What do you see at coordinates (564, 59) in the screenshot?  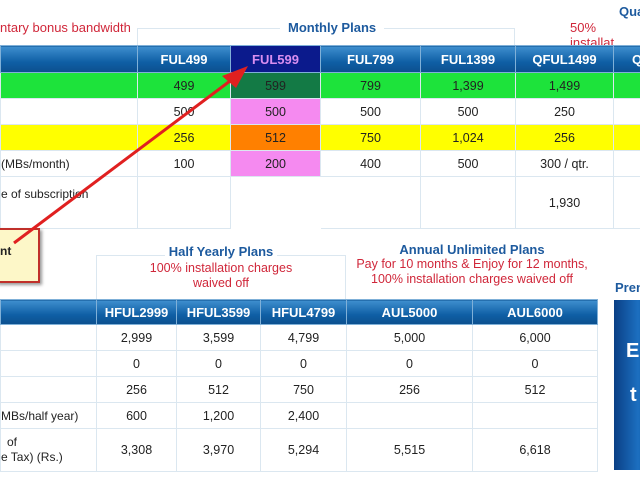 I see `col-qful1499: QFUL1499` at bounding box center [564, 59].